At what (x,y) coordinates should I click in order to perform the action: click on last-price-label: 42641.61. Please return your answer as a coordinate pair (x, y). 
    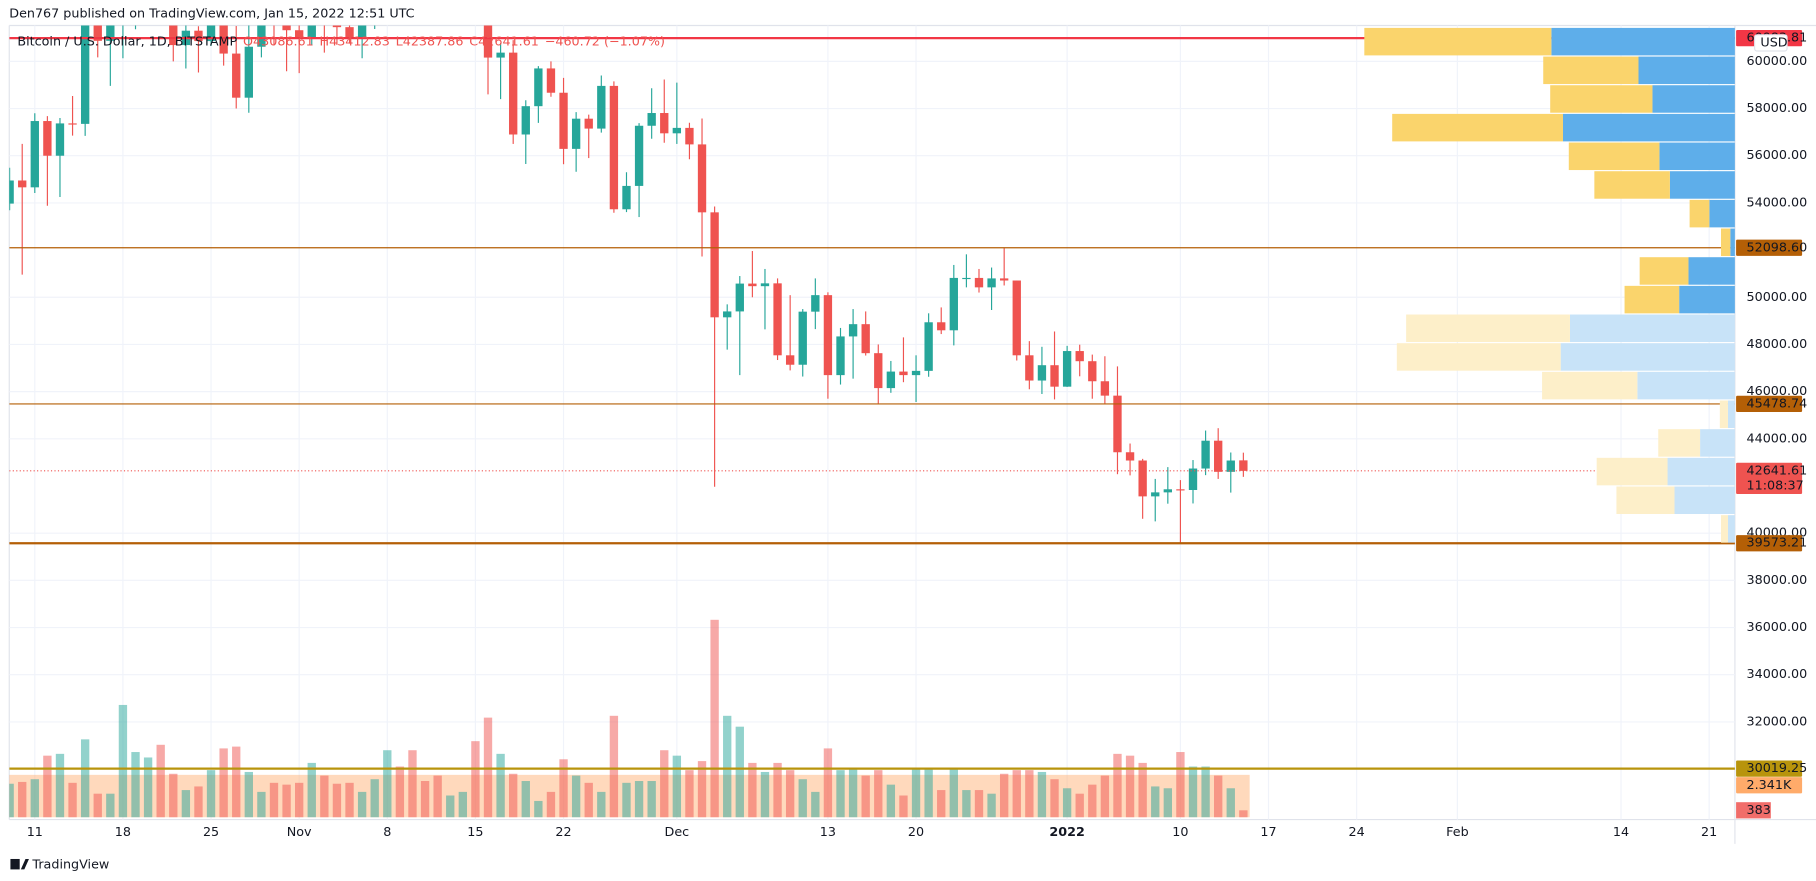
    Looking at the image, I should click on (1777, 470).